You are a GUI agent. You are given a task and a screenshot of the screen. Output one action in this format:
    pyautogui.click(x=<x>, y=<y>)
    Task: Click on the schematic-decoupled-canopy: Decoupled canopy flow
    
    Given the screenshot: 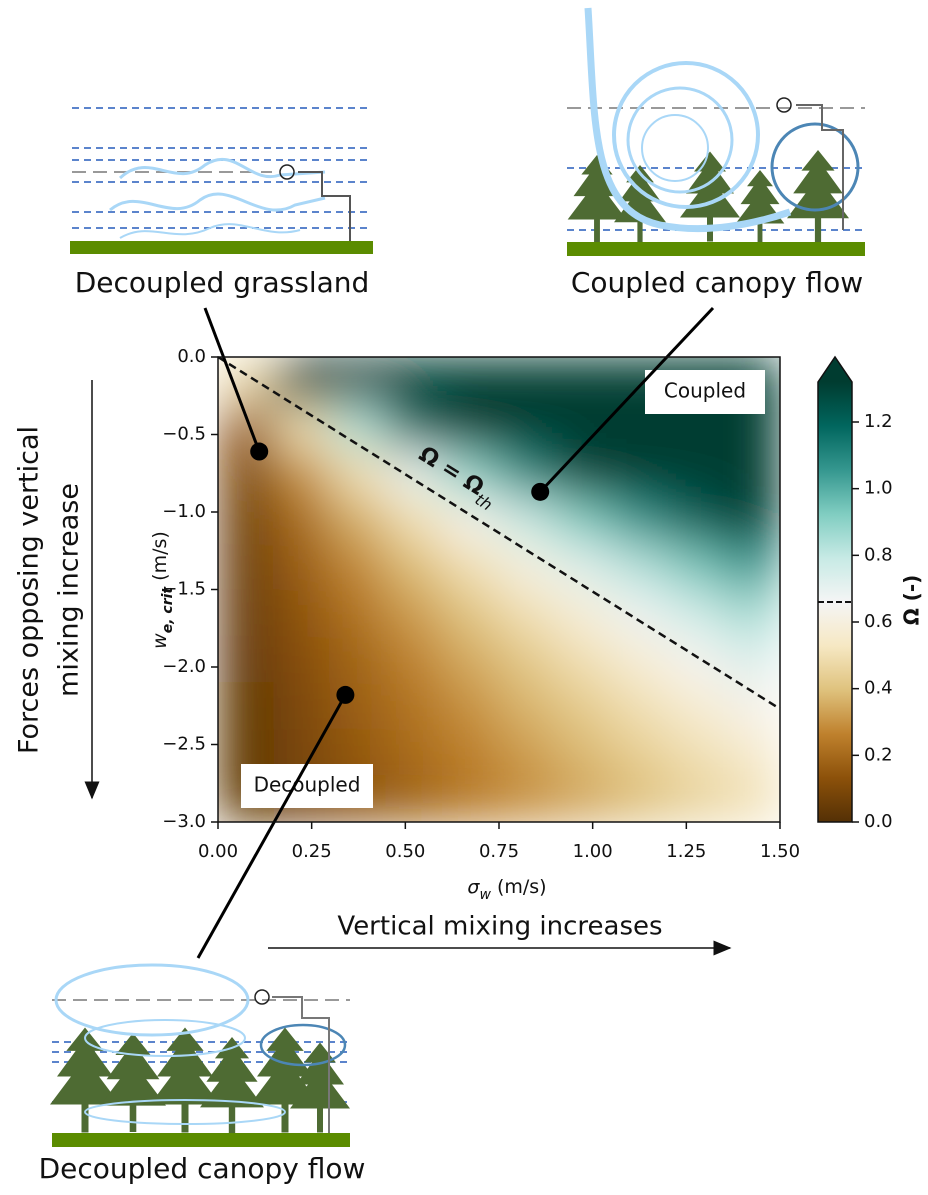 What is the action you would take?
    pyautogui.click(x=202, y=1074)
    